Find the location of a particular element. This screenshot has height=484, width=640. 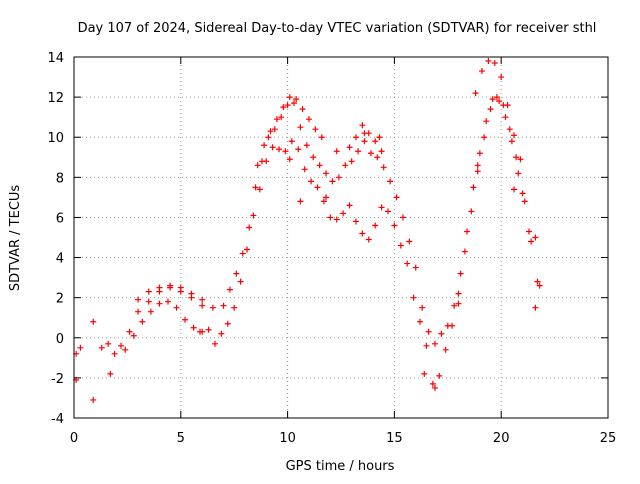

x-tick-label: 10 is located at coordinates (287, 438).